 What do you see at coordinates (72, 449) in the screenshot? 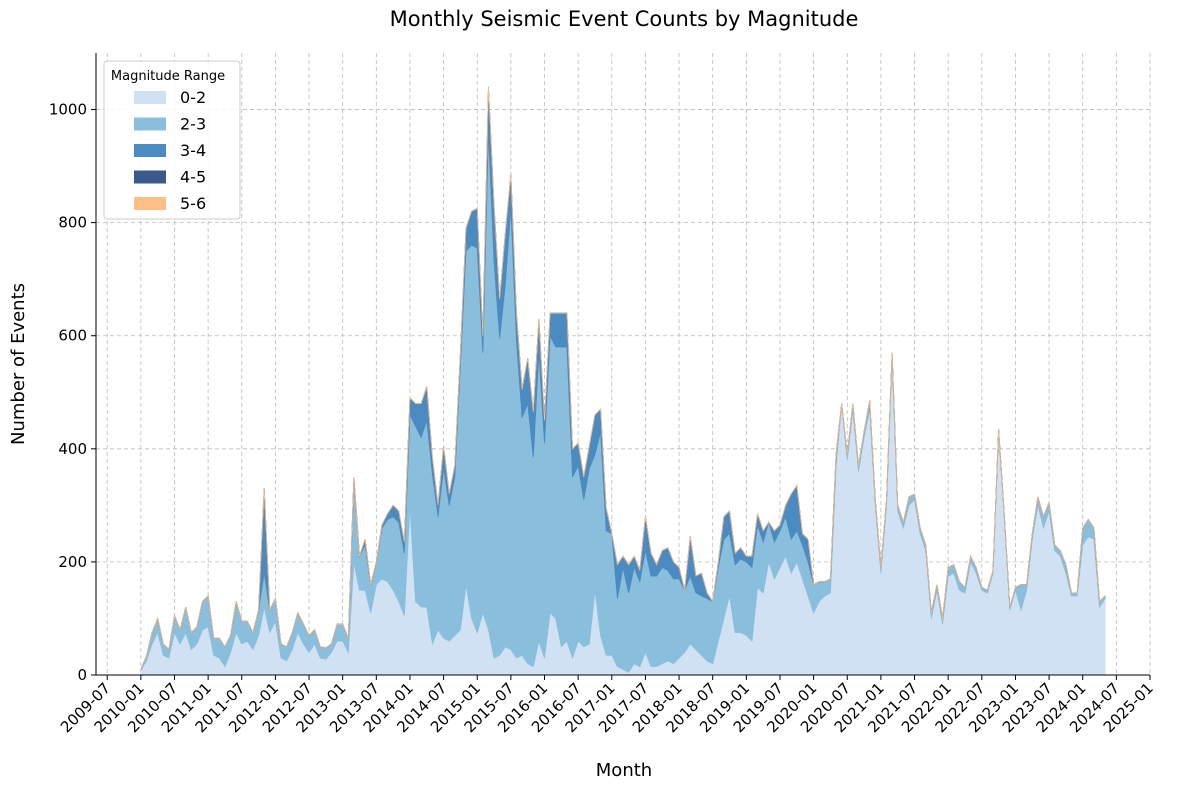
I see `y-tick-label: 400` at bounding box center [72, 449].